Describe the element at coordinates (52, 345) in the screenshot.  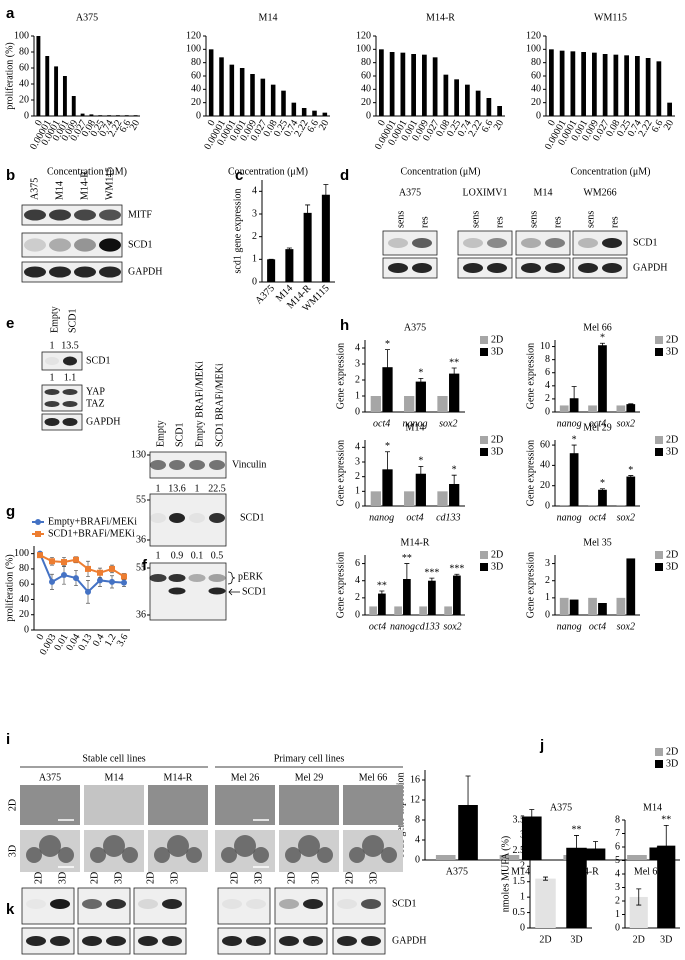
I see `ratio: 1` at that location.